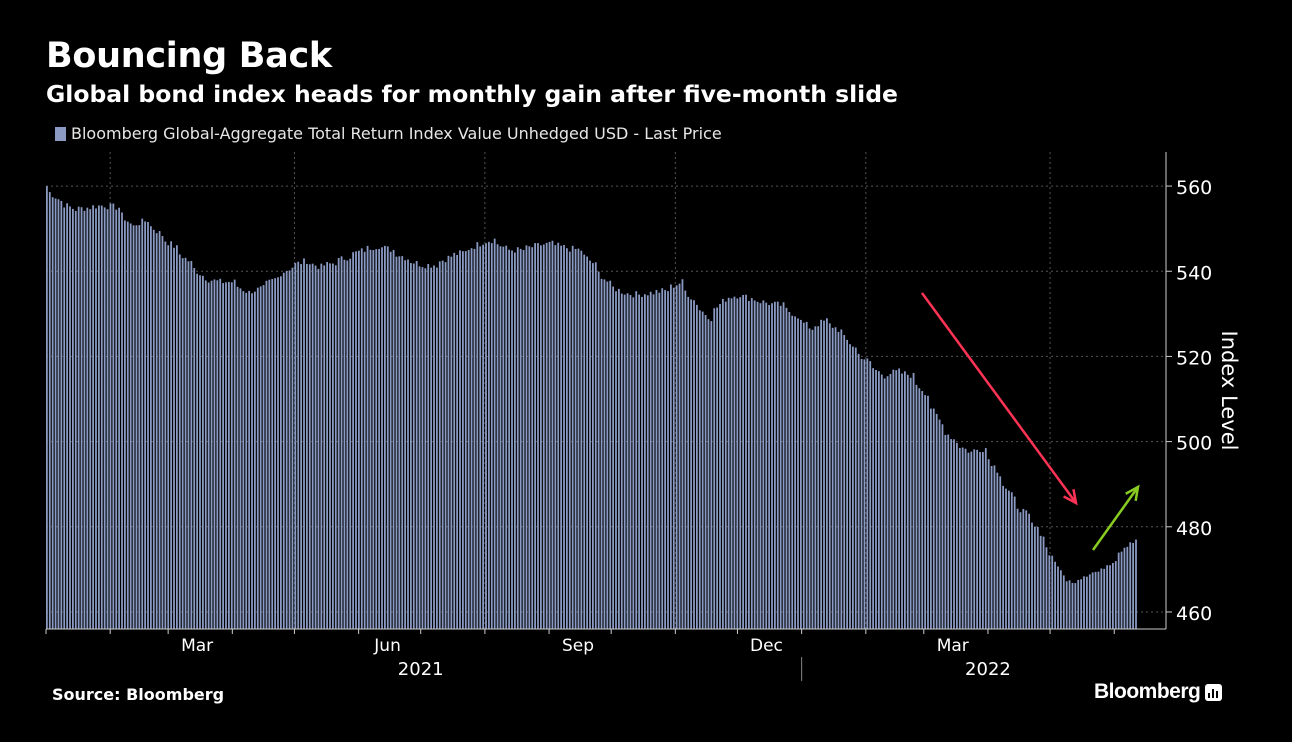  I want to click on y-axis-title: Index Level, so click(1229, 391).